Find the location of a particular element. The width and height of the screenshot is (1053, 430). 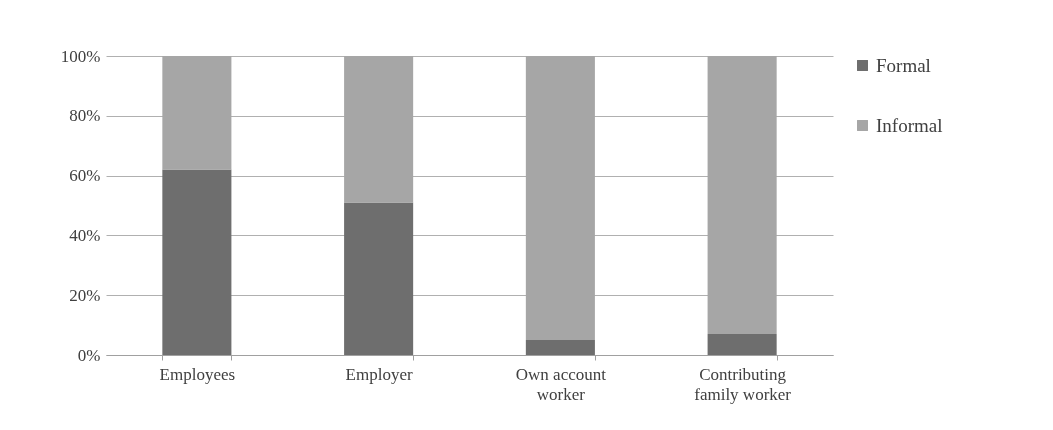

x-tick-label: Employer is located at coordinates (379, 374).